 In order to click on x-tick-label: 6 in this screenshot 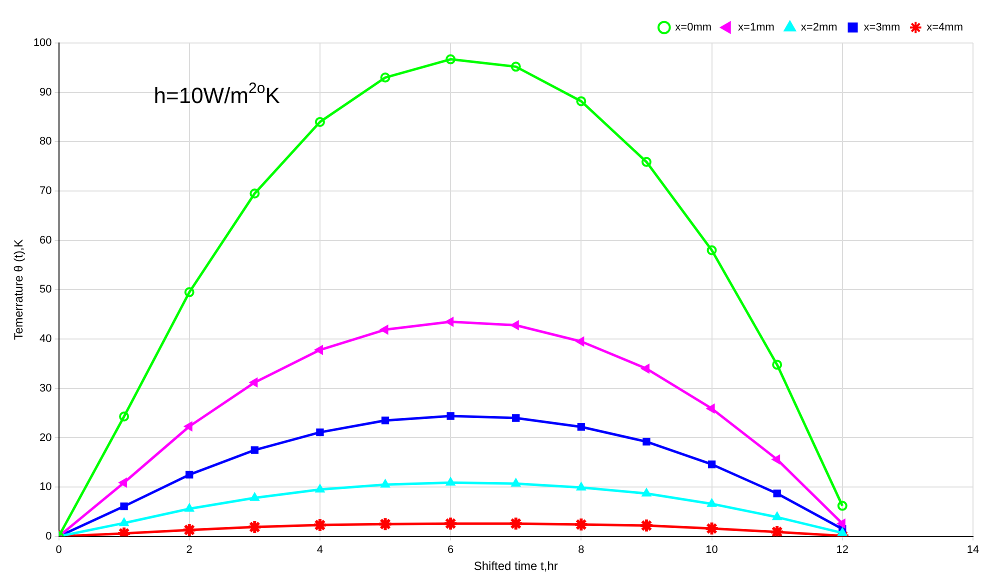, I will do `click(451, 550)`.